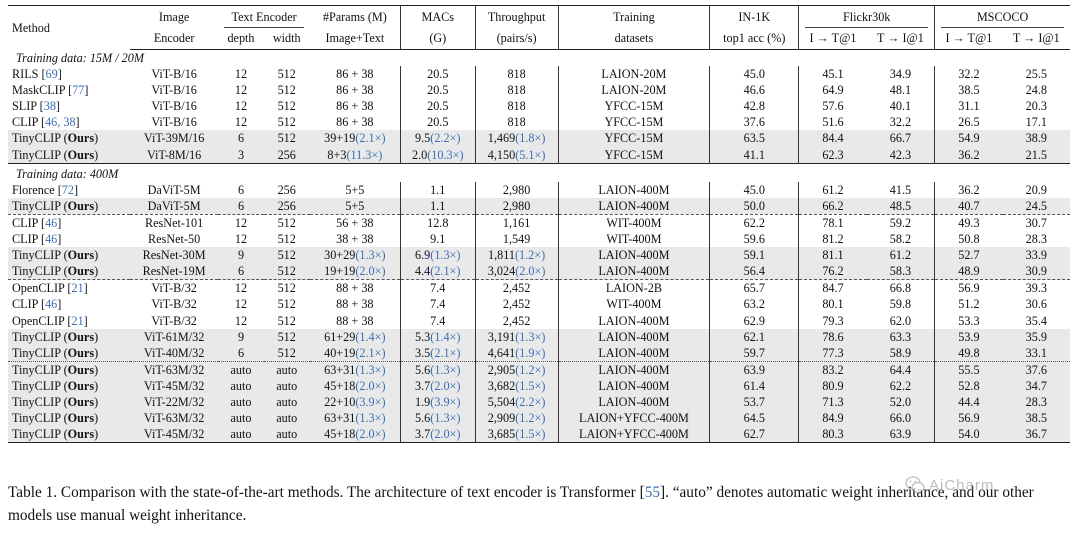 Image resolution: width=1080 pixels, height=536 pixels. Describe the element at coordinates (516, 16) in the screenshot. I see `header-throughput-top: Throughput` at that location.